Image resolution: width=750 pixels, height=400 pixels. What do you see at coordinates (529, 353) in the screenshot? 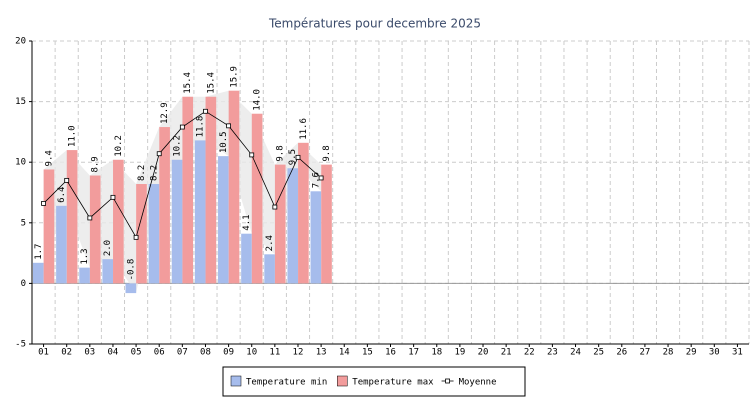
I see `x-tick-label: 22` at bounding box center [529, 353].